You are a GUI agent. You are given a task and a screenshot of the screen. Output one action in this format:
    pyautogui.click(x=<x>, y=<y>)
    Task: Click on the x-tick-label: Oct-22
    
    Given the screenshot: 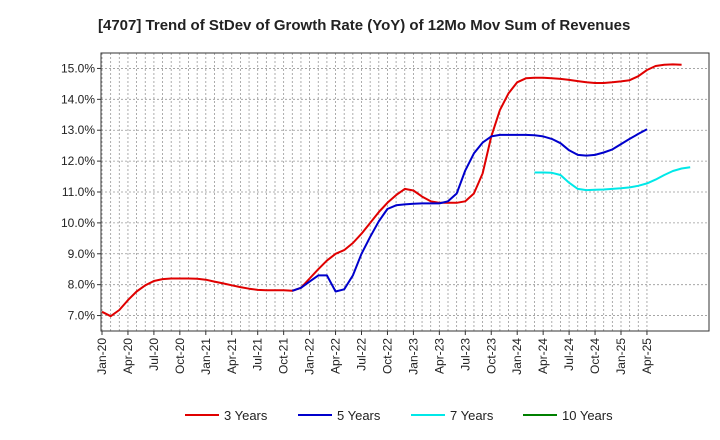 What is the action you would take?
    pyautogui.click(x=387, y=356)
    